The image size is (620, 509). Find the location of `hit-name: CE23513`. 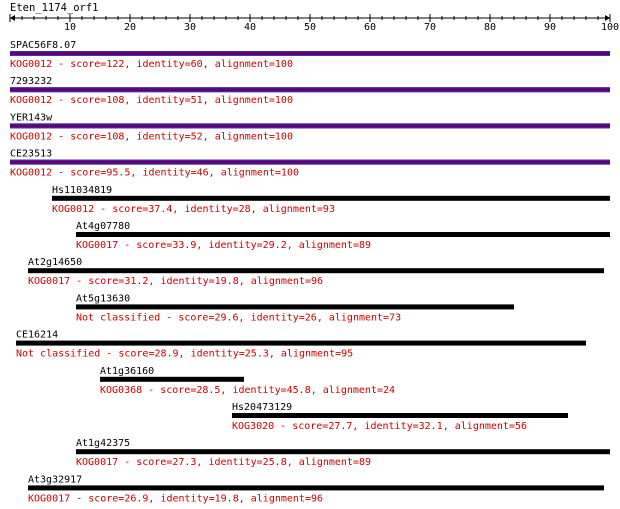

hit-name: CE23513 is located at coordinates (31, 154).